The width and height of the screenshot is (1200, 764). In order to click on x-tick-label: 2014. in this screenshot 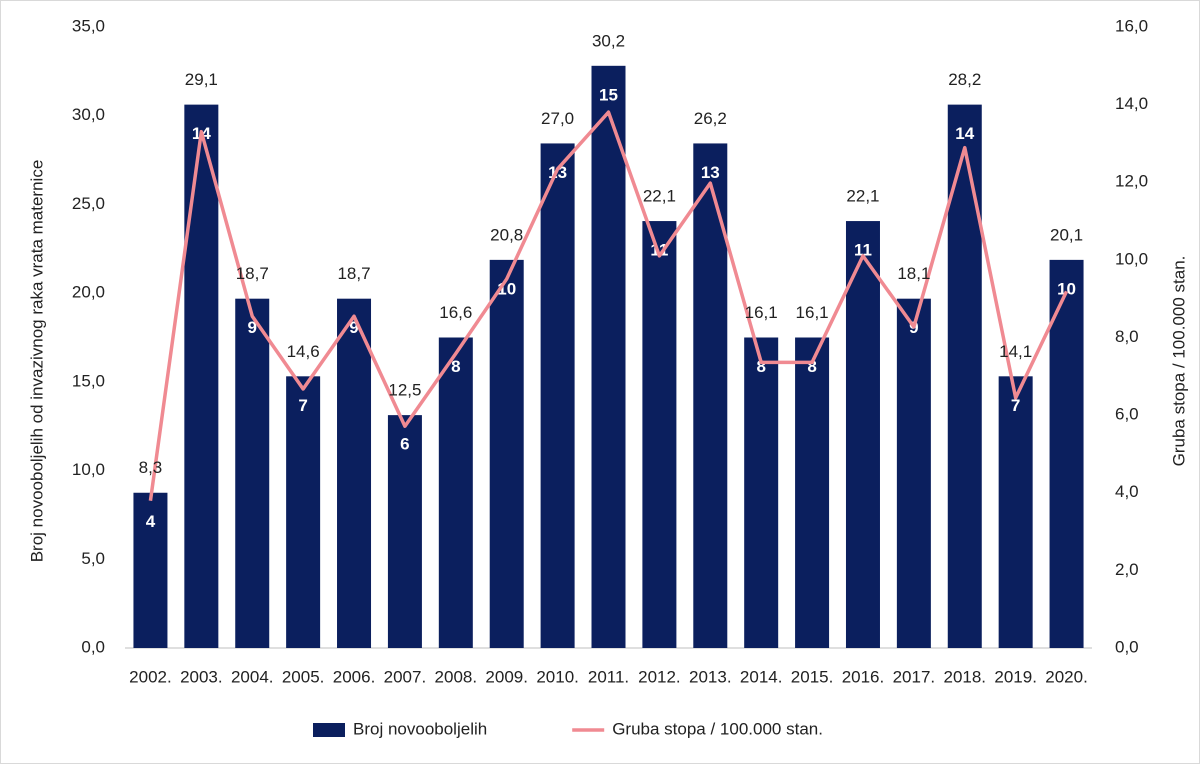, I will do `click(761, 676)`.